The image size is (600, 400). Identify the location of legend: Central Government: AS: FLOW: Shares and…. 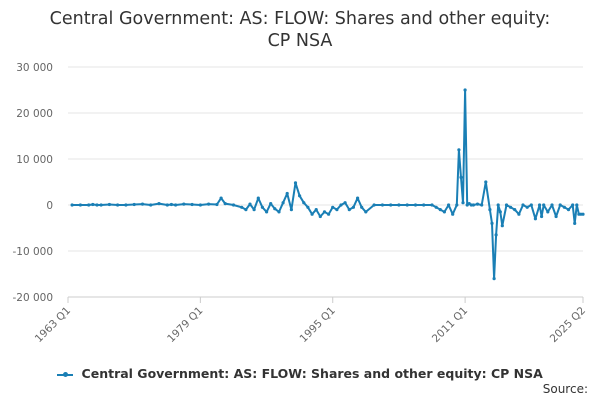
(300, 373).